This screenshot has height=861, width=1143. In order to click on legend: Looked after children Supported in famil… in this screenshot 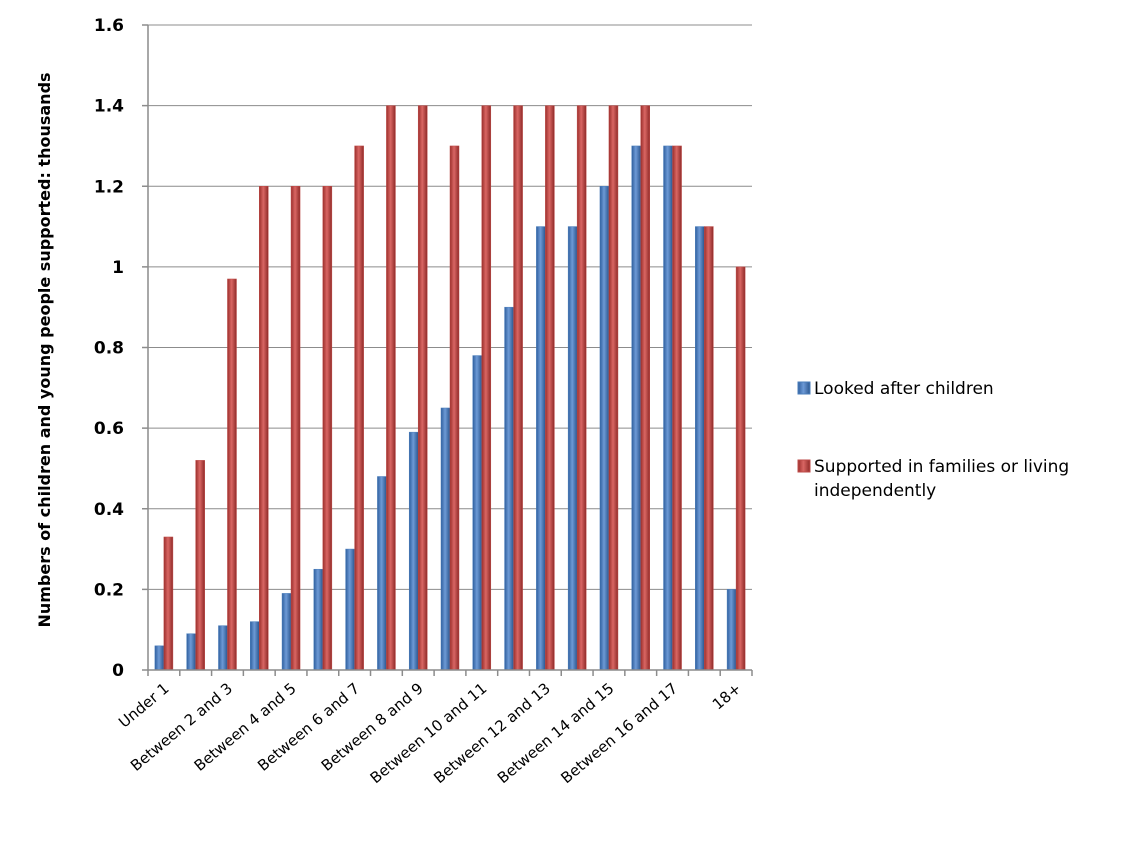, I will do `click(933, 440)`.